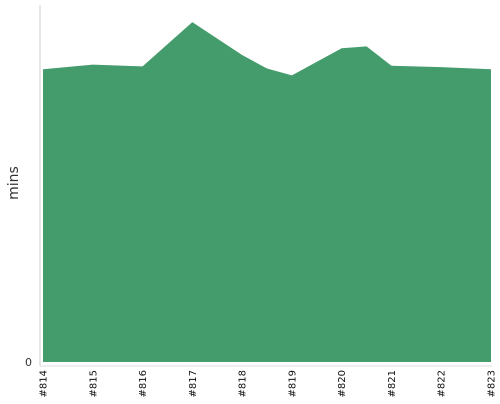 Image resolution: width=500 pixels, height=404 pixels. Describe the element at coordinates (492, 383) in the screenshot. I see `x-tick-label: #823` at that location.